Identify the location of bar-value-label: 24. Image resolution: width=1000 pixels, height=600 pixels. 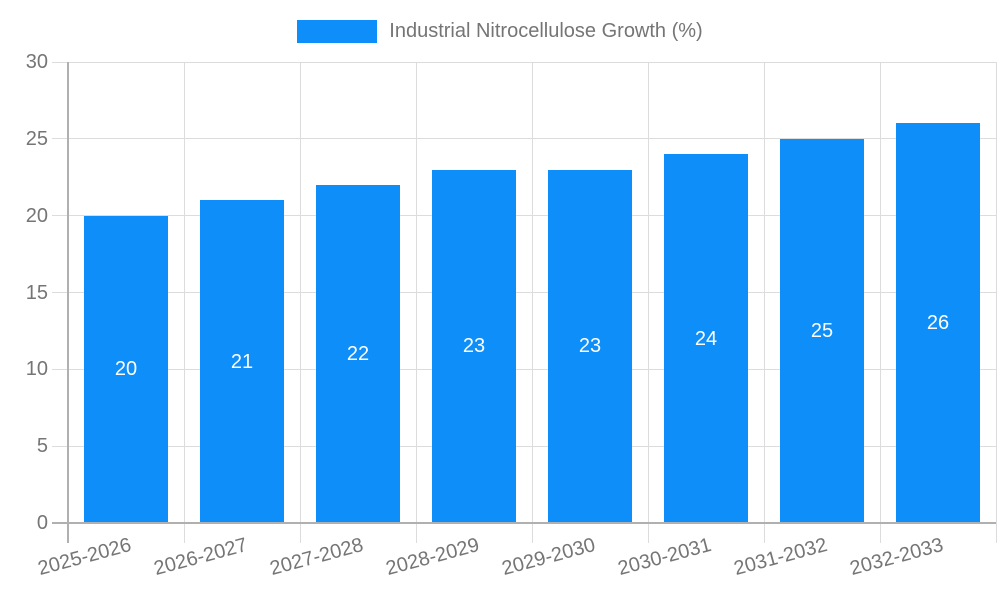
(706, 338).